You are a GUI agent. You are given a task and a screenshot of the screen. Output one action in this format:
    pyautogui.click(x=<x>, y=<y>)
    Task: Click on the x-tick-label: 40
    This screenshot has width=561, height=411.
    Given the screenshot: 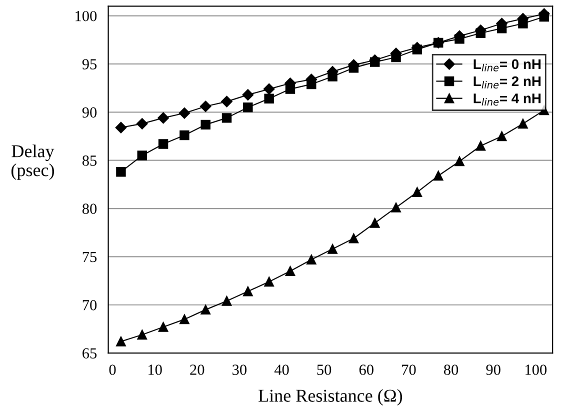 What is the action you would take?
    pyautogui.click(x=281, y=369)
    